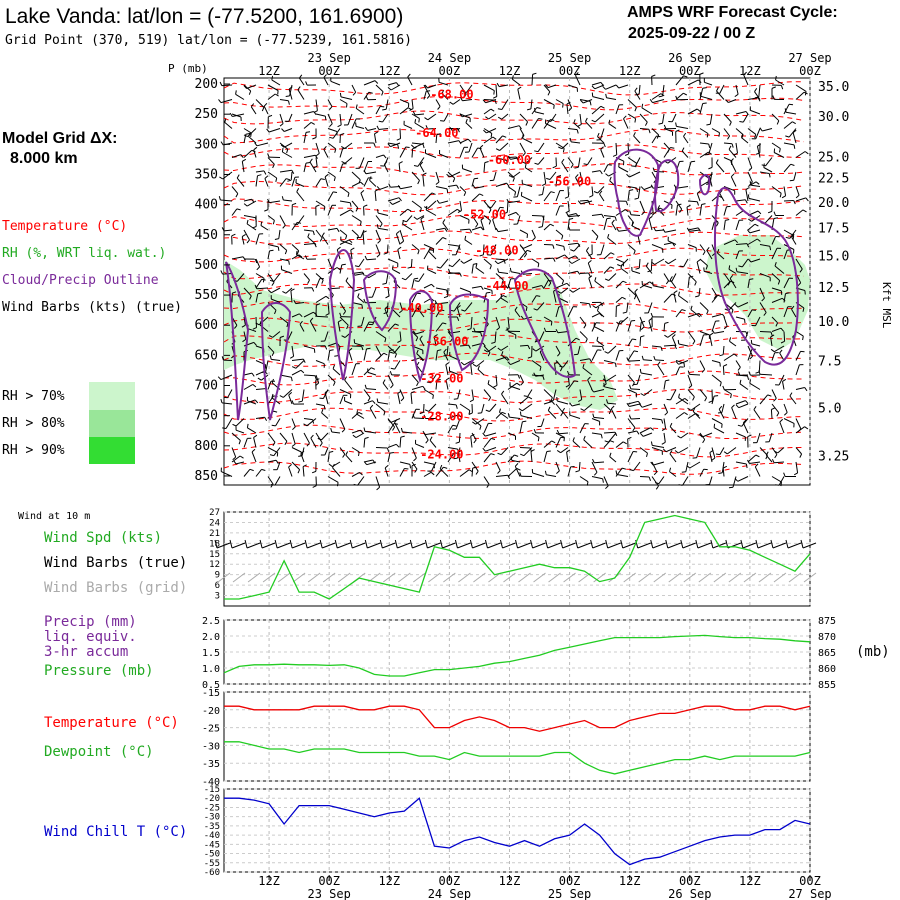 The height and width of the screenshot is (900, 900). Describe the element at coordinates (276, 361) in the screenshot. I see `cloud-outline` at that location.